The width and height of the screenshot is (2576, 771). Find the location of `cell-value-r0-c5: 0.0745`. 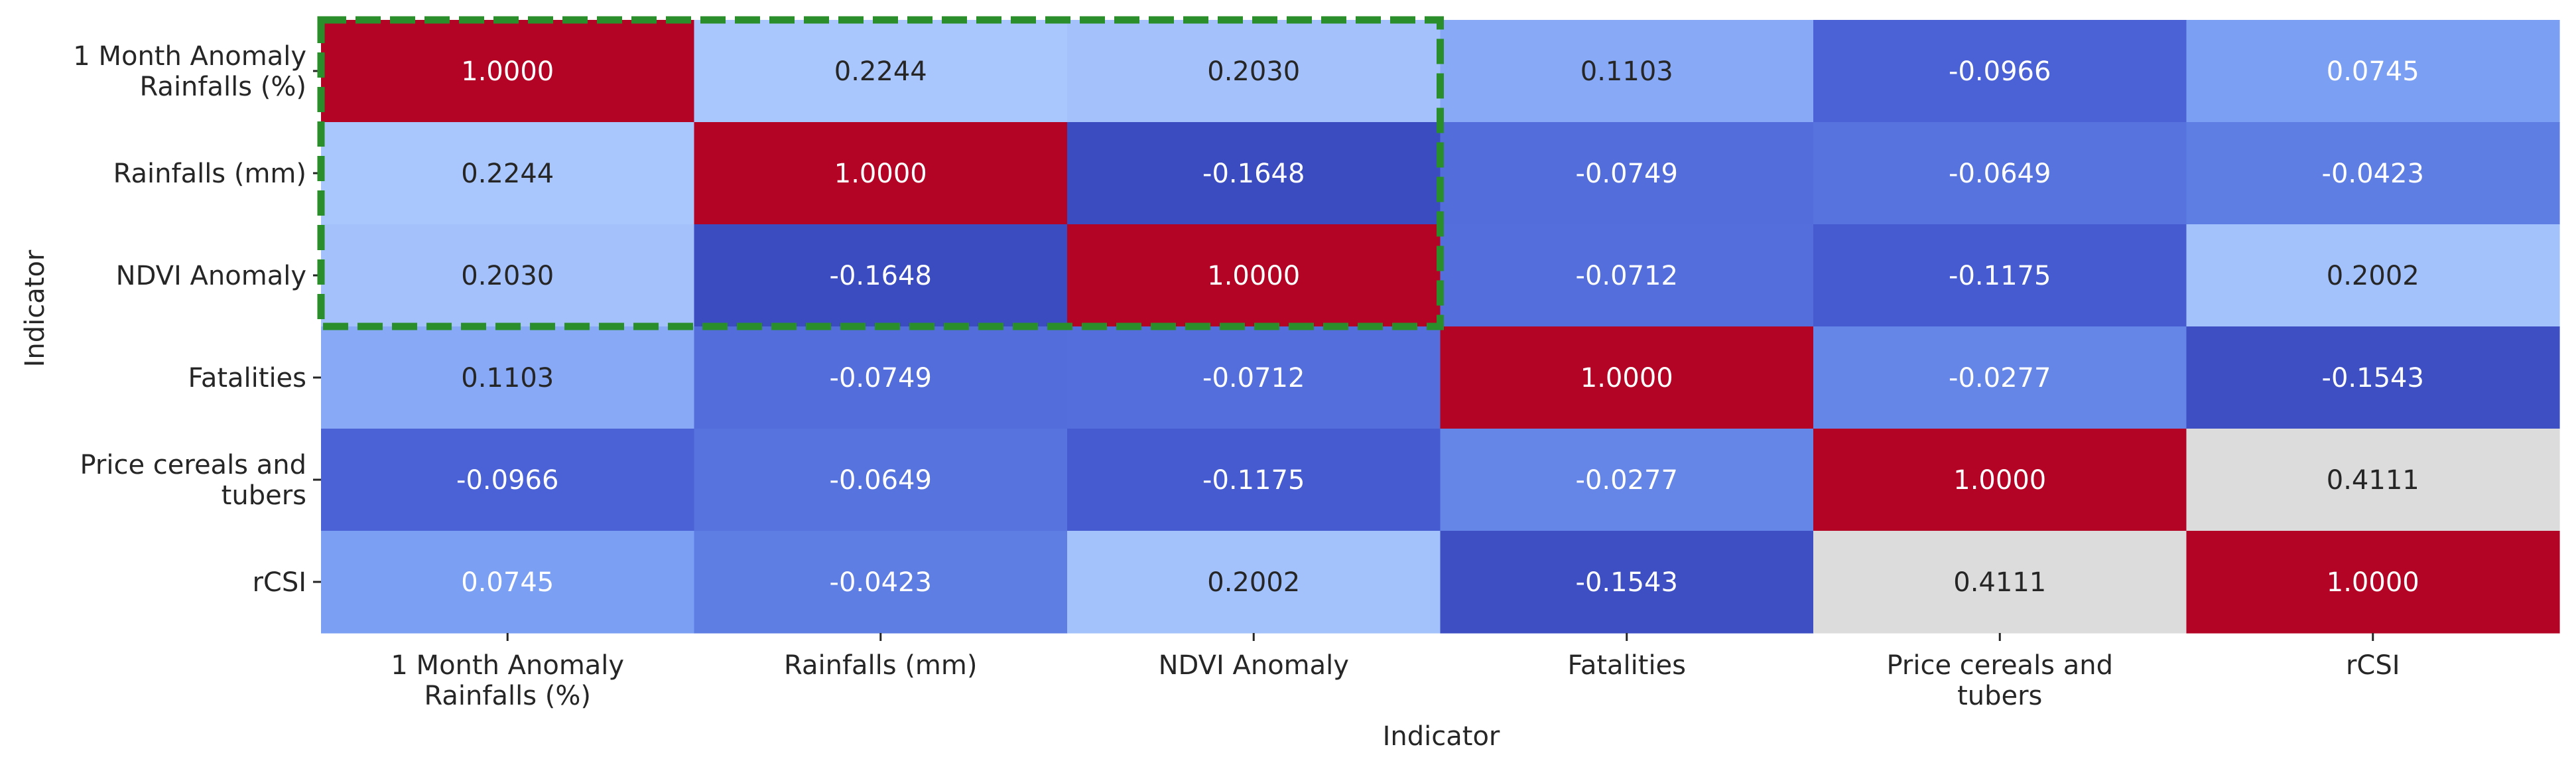

cell-value-r0-c5: 0.0745 is located at coordinates (2373, 71).